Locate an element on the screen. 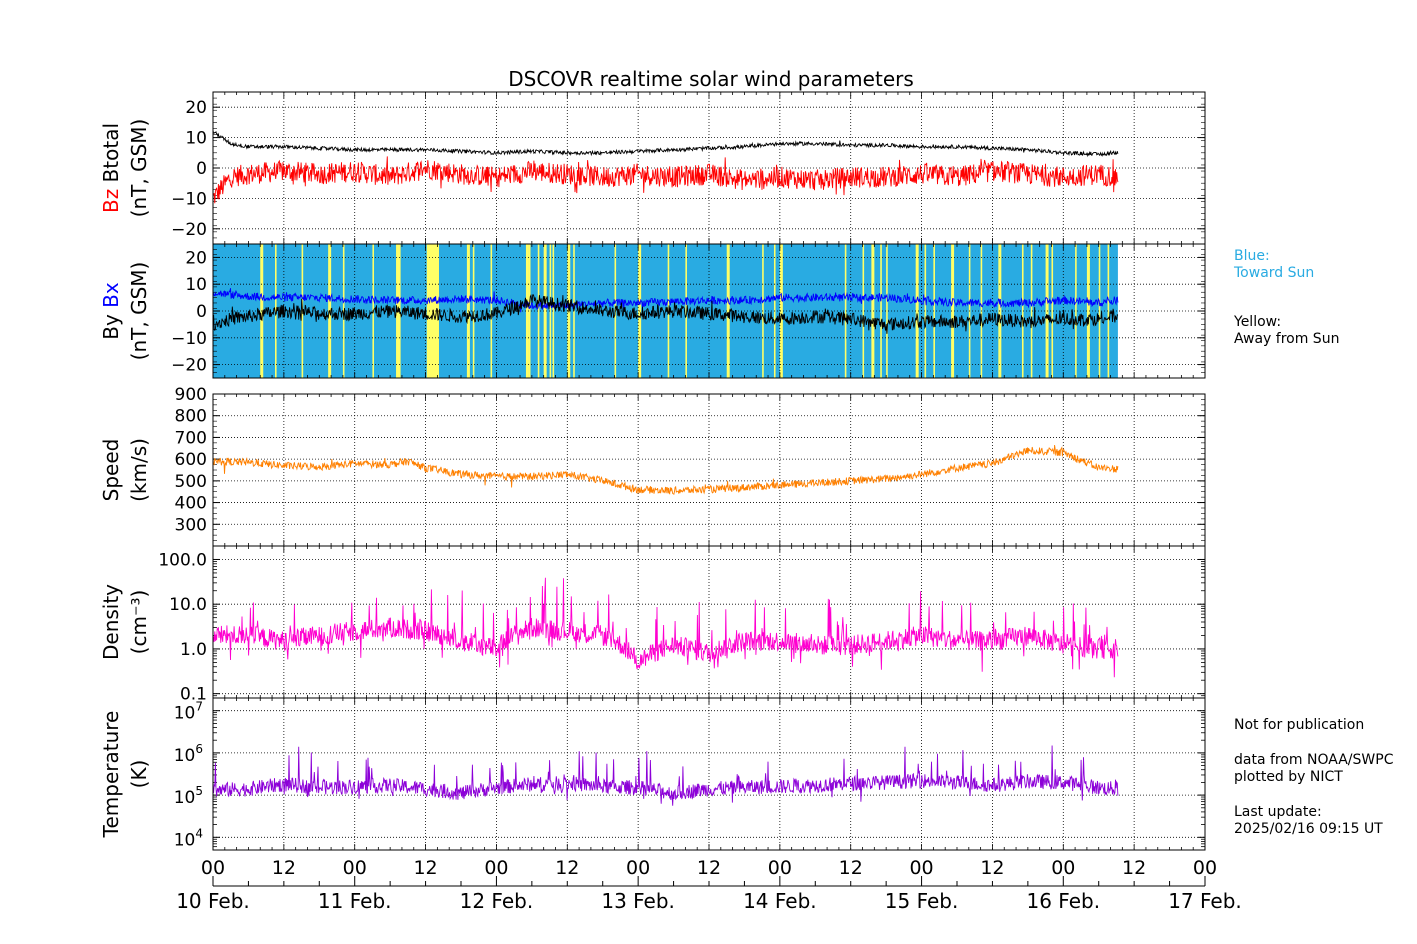 The image size is (1417, 944). panel-btotal-bz: −20 −10 0 10 20 is located at coordinates (688, 168).